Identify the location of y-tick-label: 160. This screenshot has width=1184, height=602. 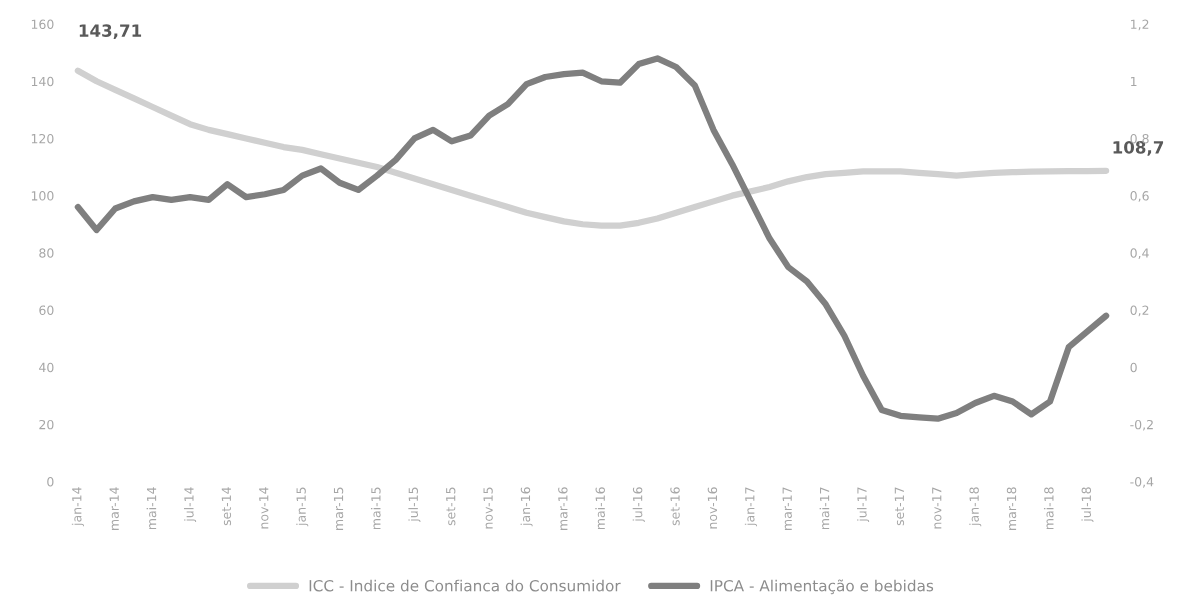
(42, 24).